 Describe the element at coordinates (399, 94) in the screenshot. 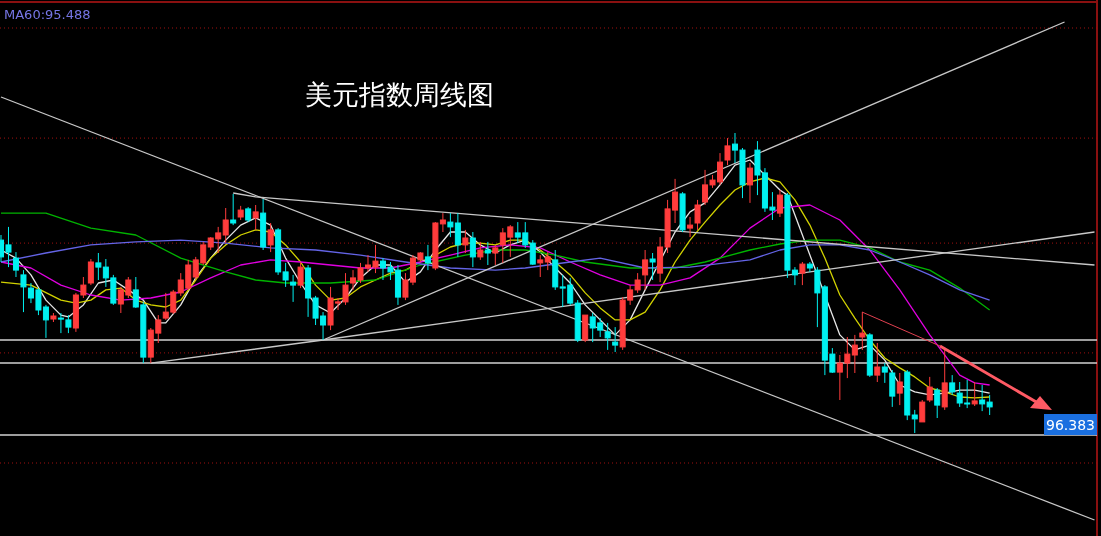

I see `chart-title: 美元指数周线图` at that location.